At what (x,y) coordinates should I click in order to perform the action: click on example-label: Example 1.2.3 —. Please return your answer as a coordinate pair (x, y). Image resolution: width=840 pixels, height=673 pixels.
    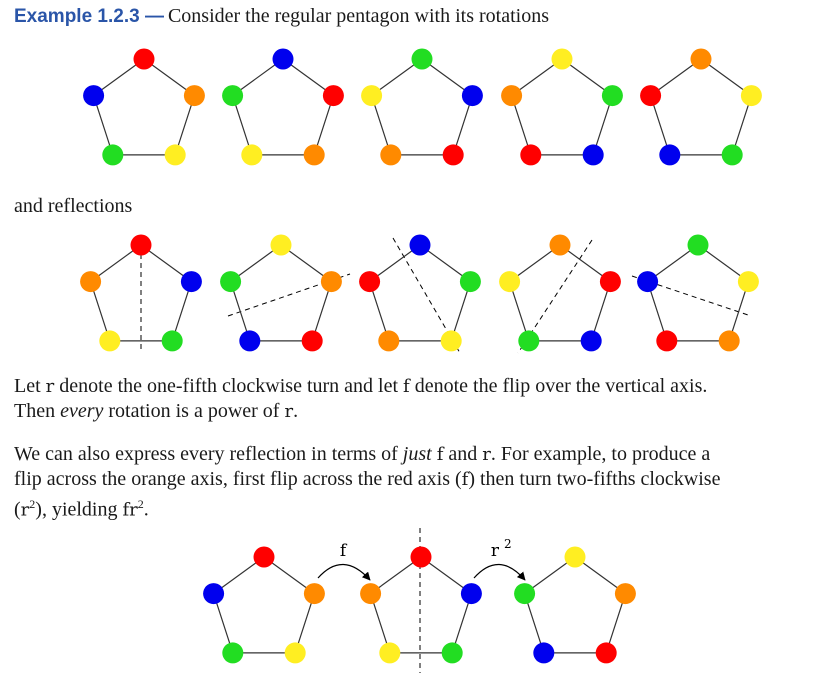
    Looking at the image, I should click on (89, 16).